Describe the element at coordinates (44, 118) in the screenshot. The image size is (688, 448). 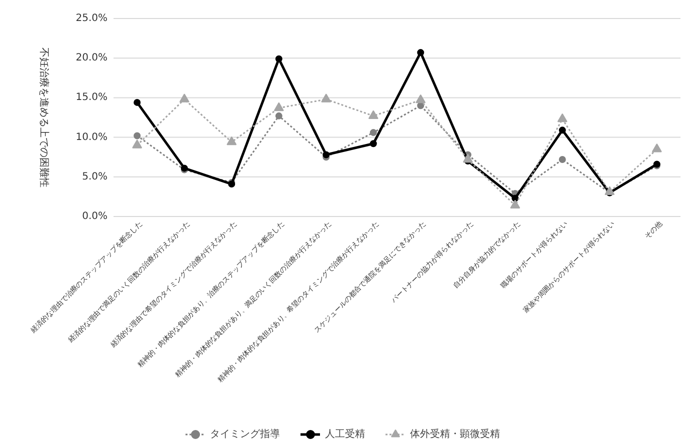
I see `y-axis-title: 不妊治療を進める上での困難性` at that location.